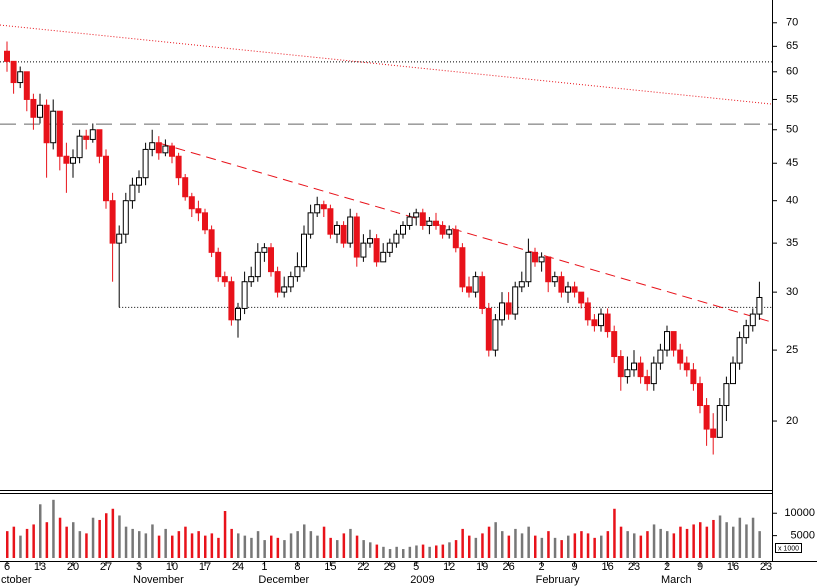 The image size is (817, 587). Describe the element at coordinates (238, 567) in the screenshot. I see `x-tick-label: 24` at that location.